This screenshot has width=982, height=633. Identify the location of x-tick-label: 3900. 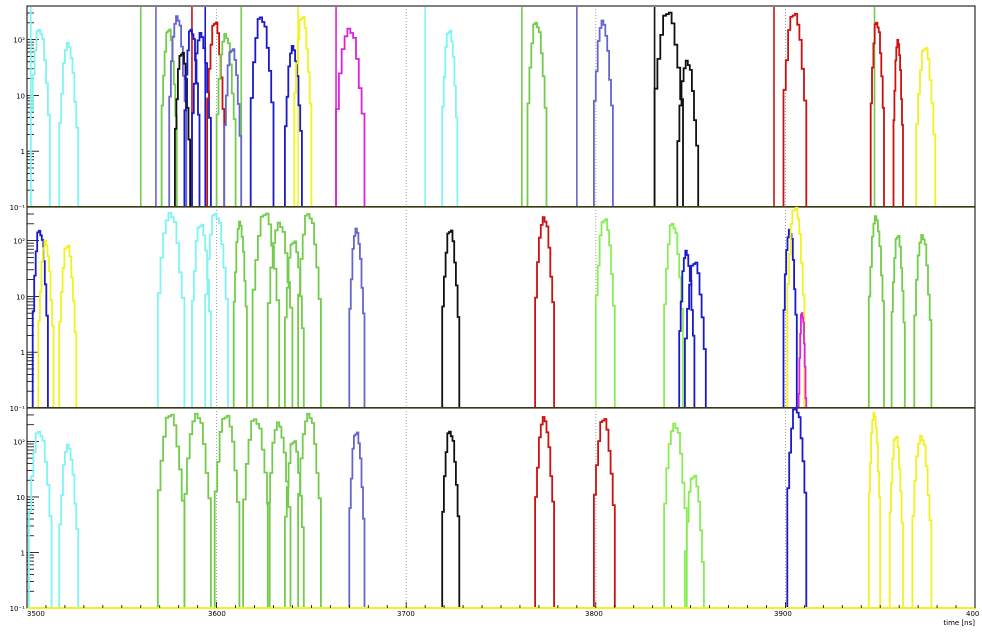
(783, 614).